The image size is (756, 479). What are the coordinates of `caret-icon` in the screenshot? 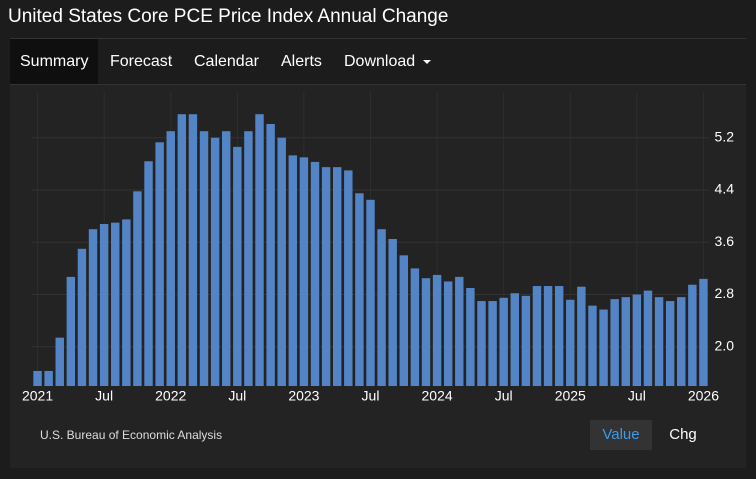 It's located at (427, 61).